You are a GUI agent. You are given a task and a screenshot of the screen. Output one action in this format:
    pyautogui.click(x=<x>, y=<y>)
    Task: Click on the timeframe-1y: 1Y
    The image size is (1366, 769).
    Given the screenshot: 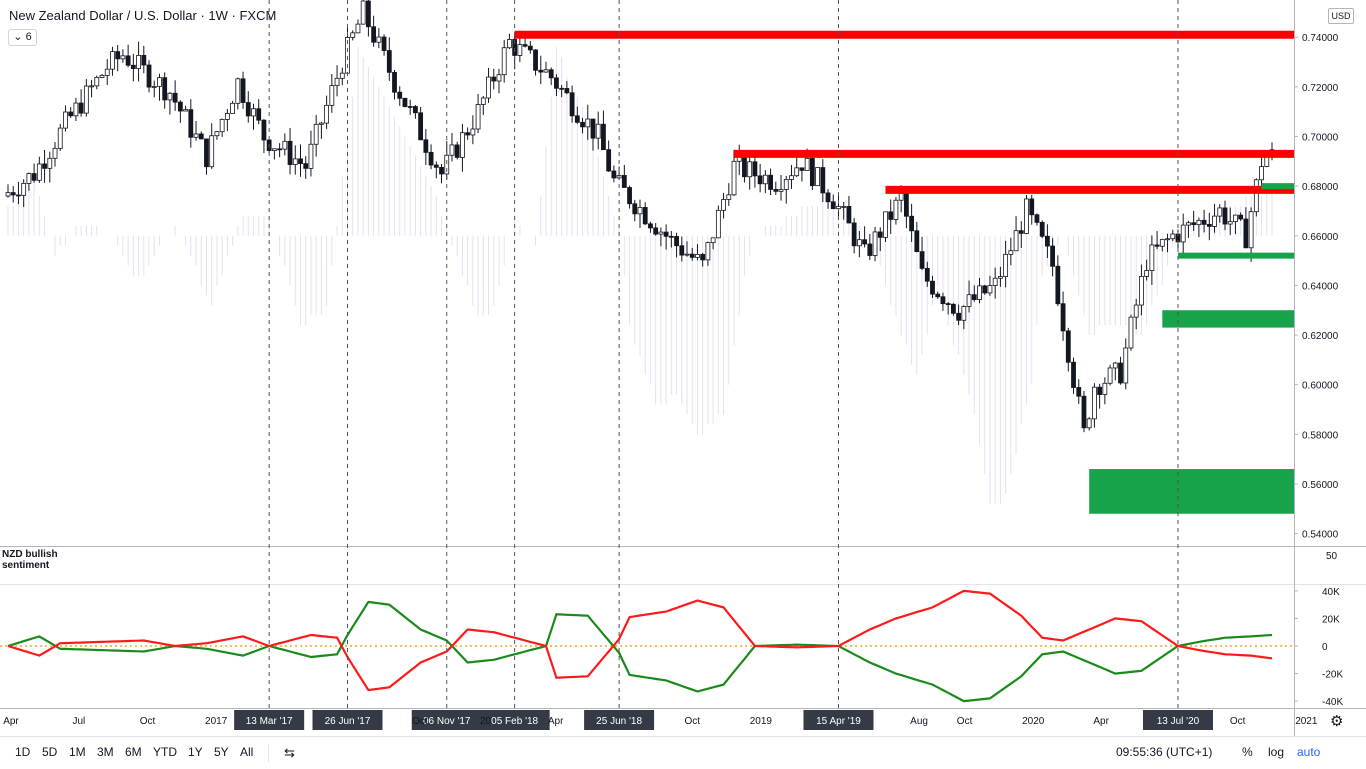 What is the action you would take?
    pyautogui.click(x=195, y=752)
    